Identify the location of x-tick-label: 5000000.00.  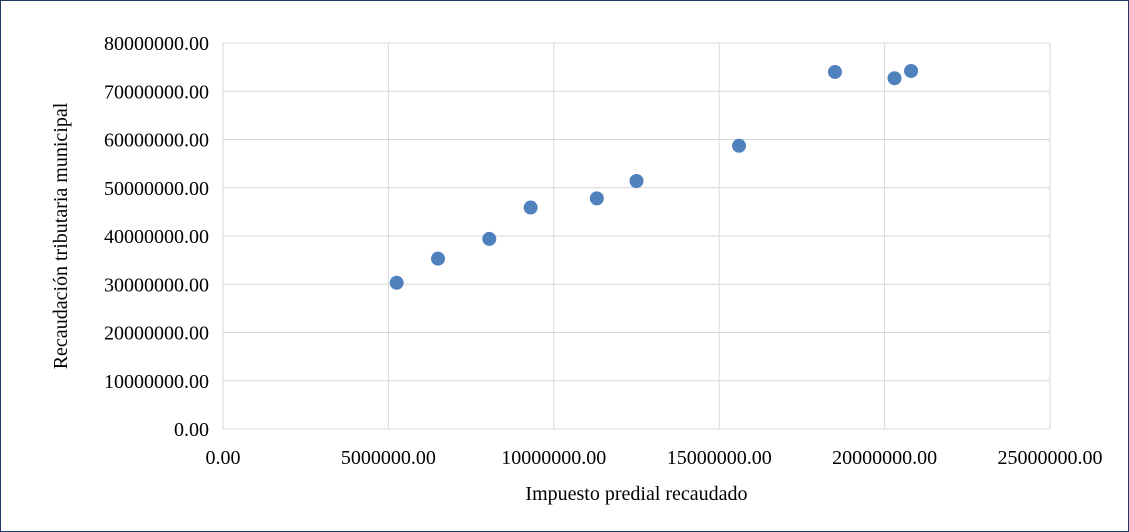
(388, 458).